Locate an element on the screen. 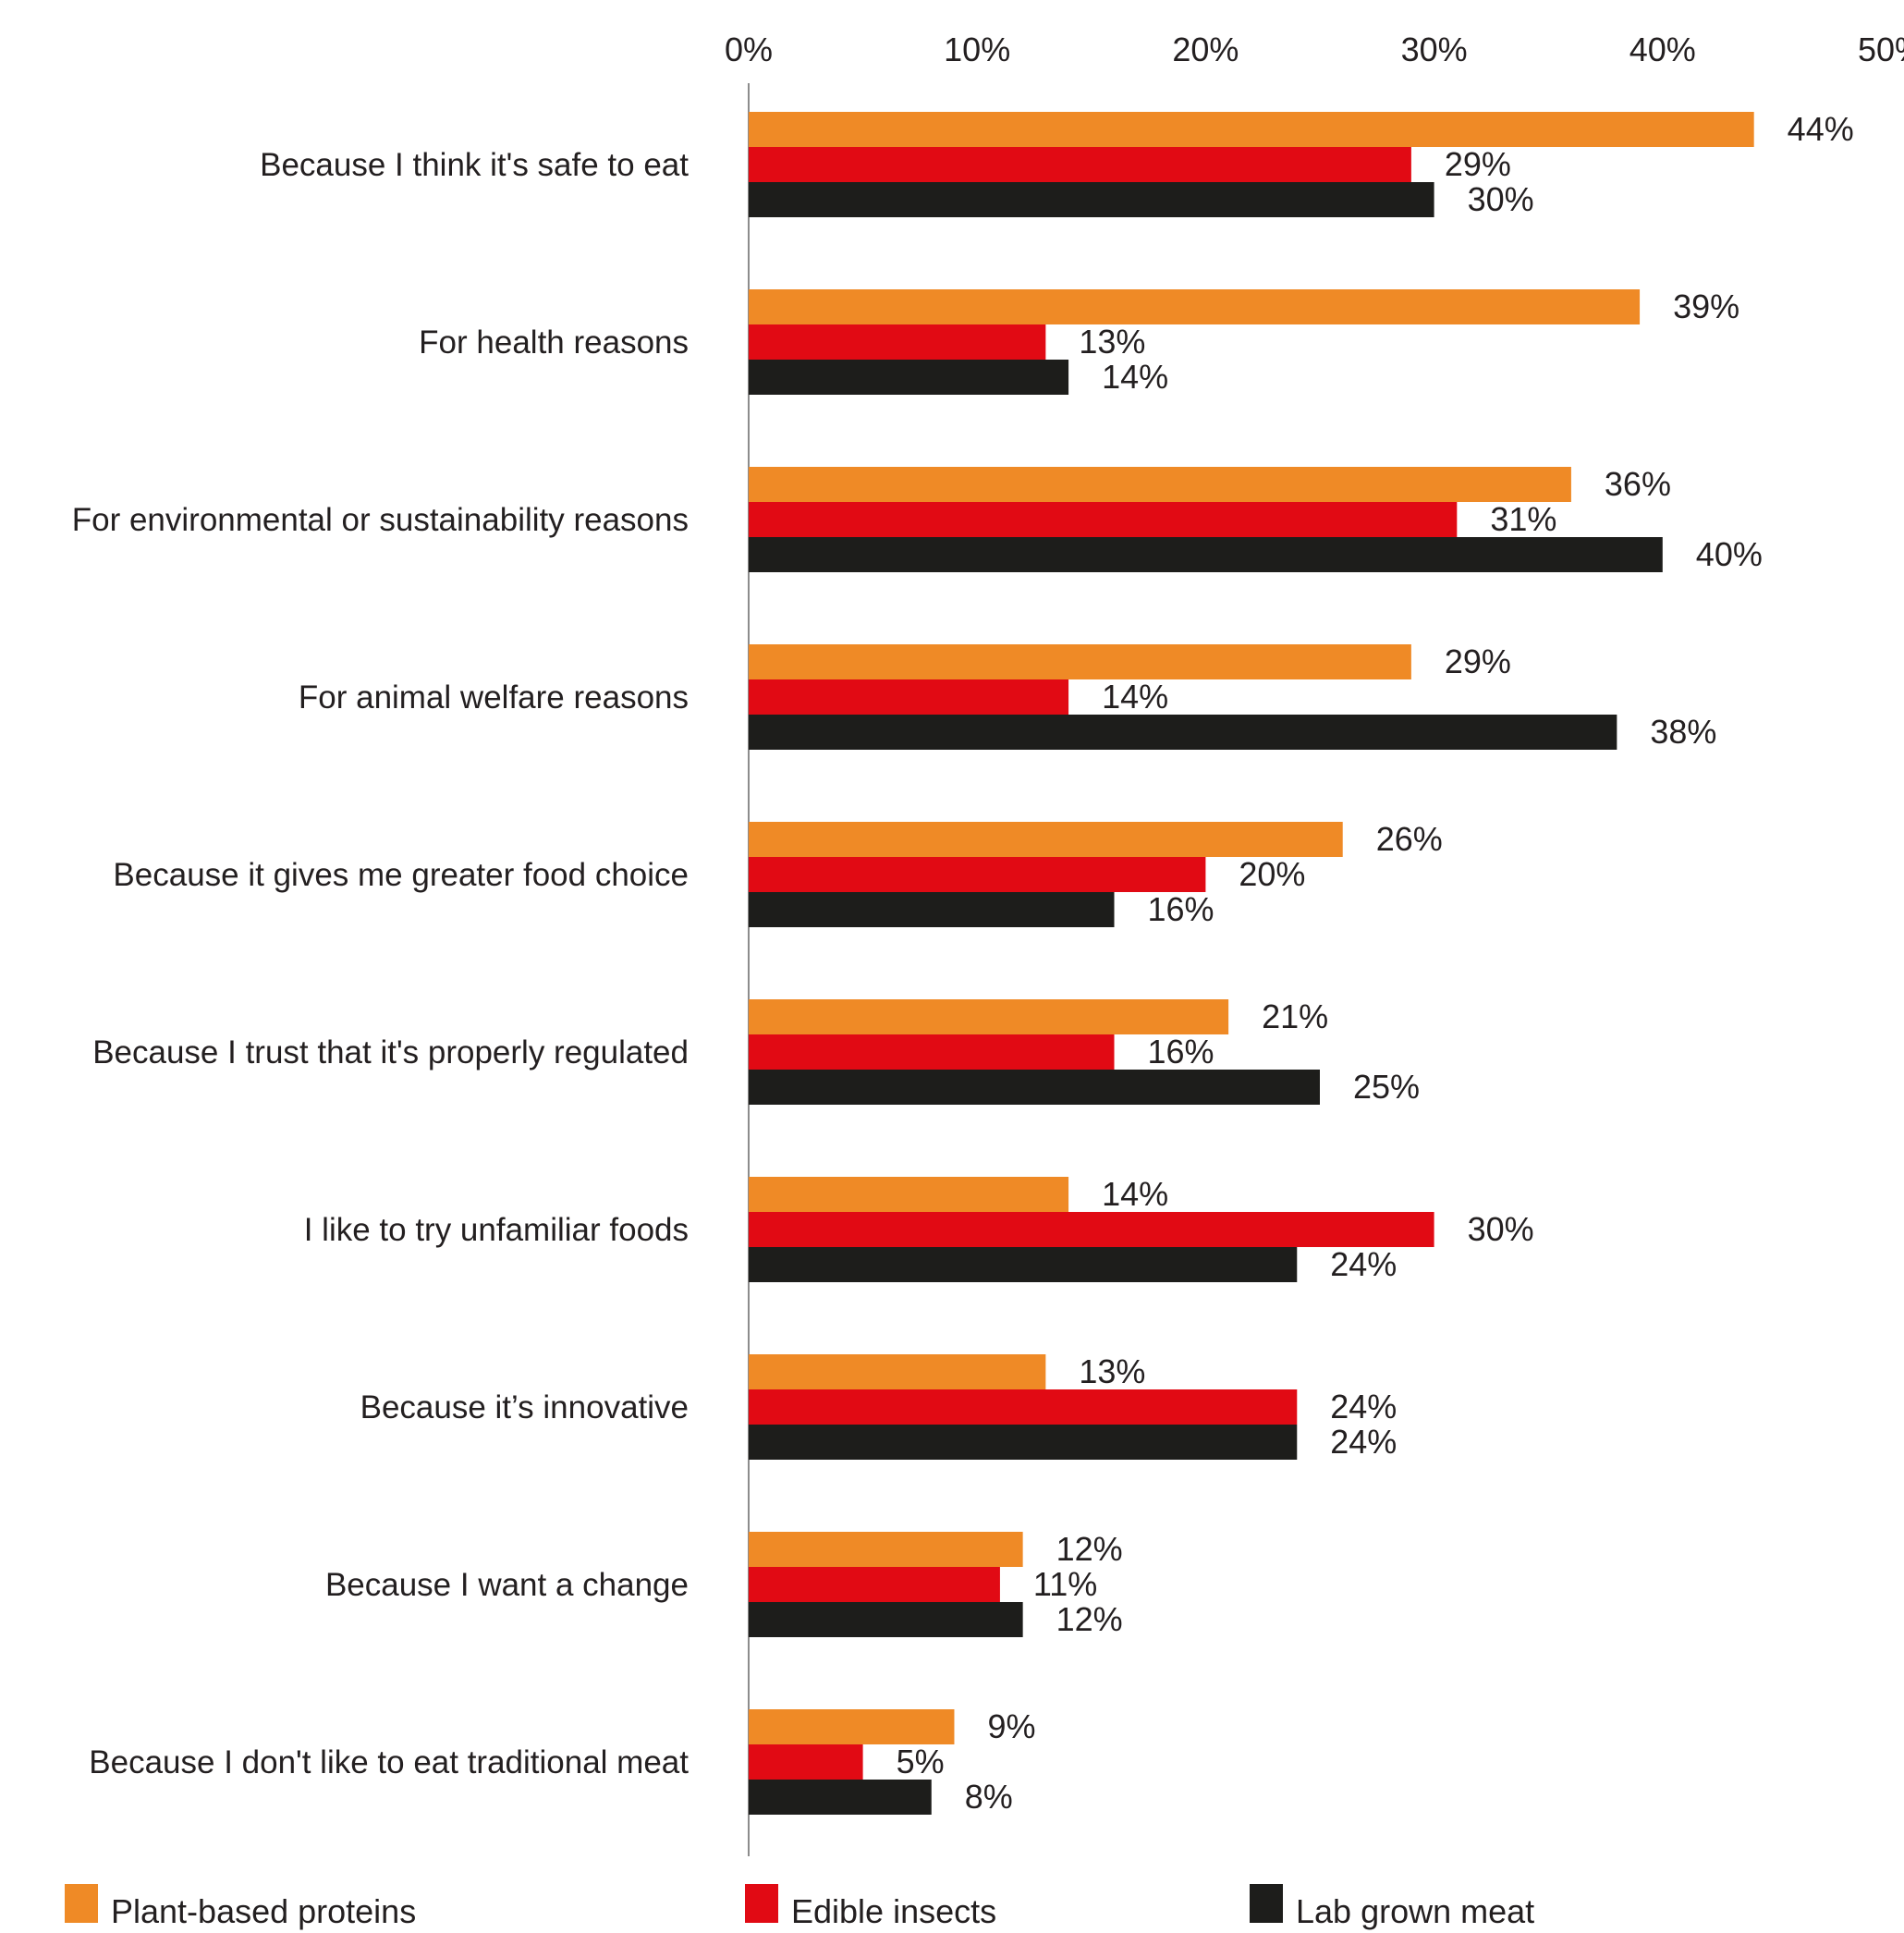 The height and width of the screenshot is (1933, 1904). data-label: 40% is located at coordinates (1729, 554).